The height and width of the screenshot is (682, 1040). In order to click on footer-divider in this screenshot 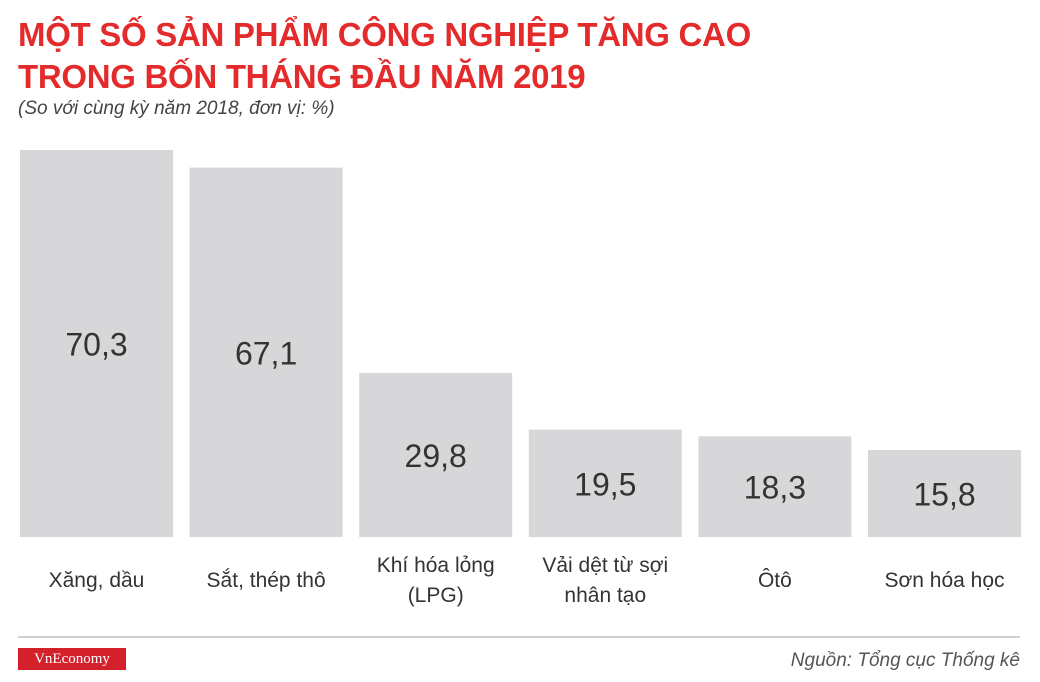, I will do `click(519, 637)`.